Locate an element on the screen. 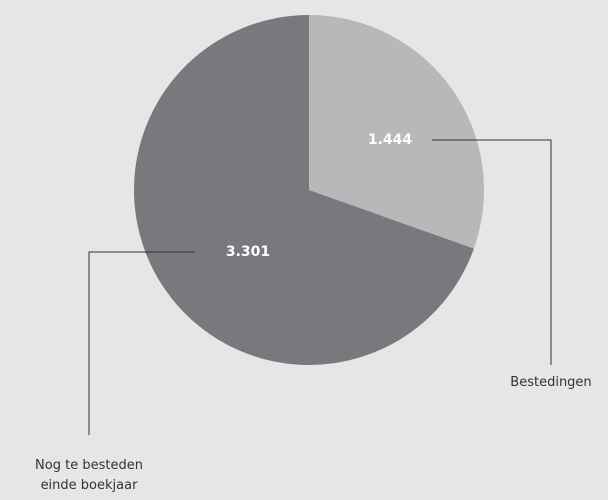  pie-slice is located at coordinates (396, 132).